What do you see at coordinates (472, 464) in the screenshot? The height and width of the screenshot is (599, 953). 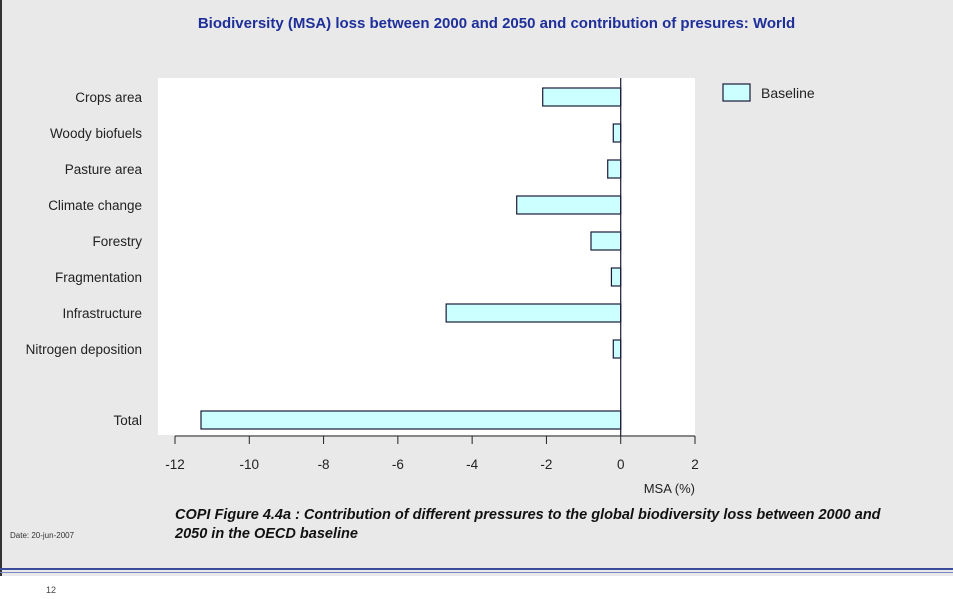 I see `x-tick-label: -4` at bounding box center [472, 464].